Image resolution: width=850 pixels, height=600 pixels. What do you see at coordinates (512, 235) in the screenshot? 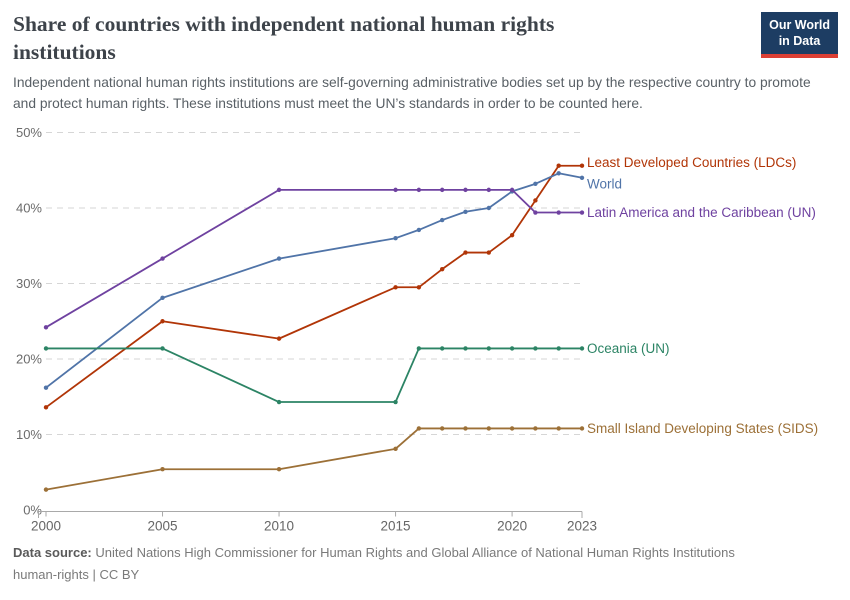
I see `series-point-least-developed-countries-ldcs-2020` at bounding box center [512, 235].